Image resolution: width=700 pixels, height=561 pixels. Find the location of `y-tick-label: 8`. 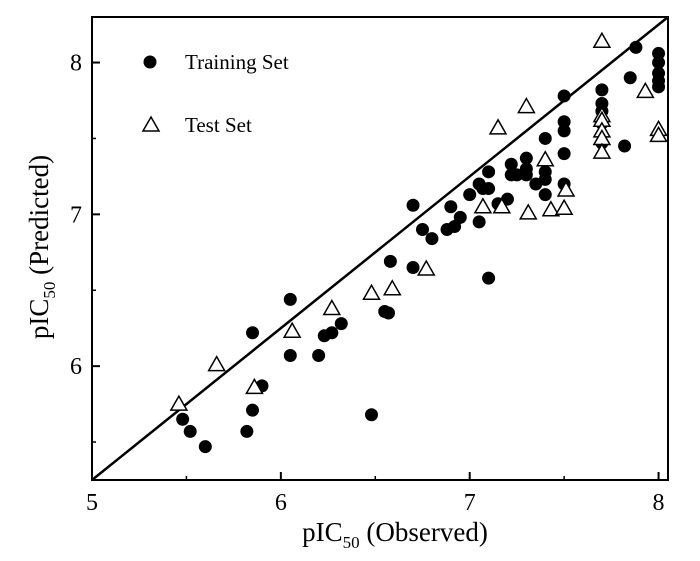

y-tick-label: 8 is located at coordinates (76, 64).